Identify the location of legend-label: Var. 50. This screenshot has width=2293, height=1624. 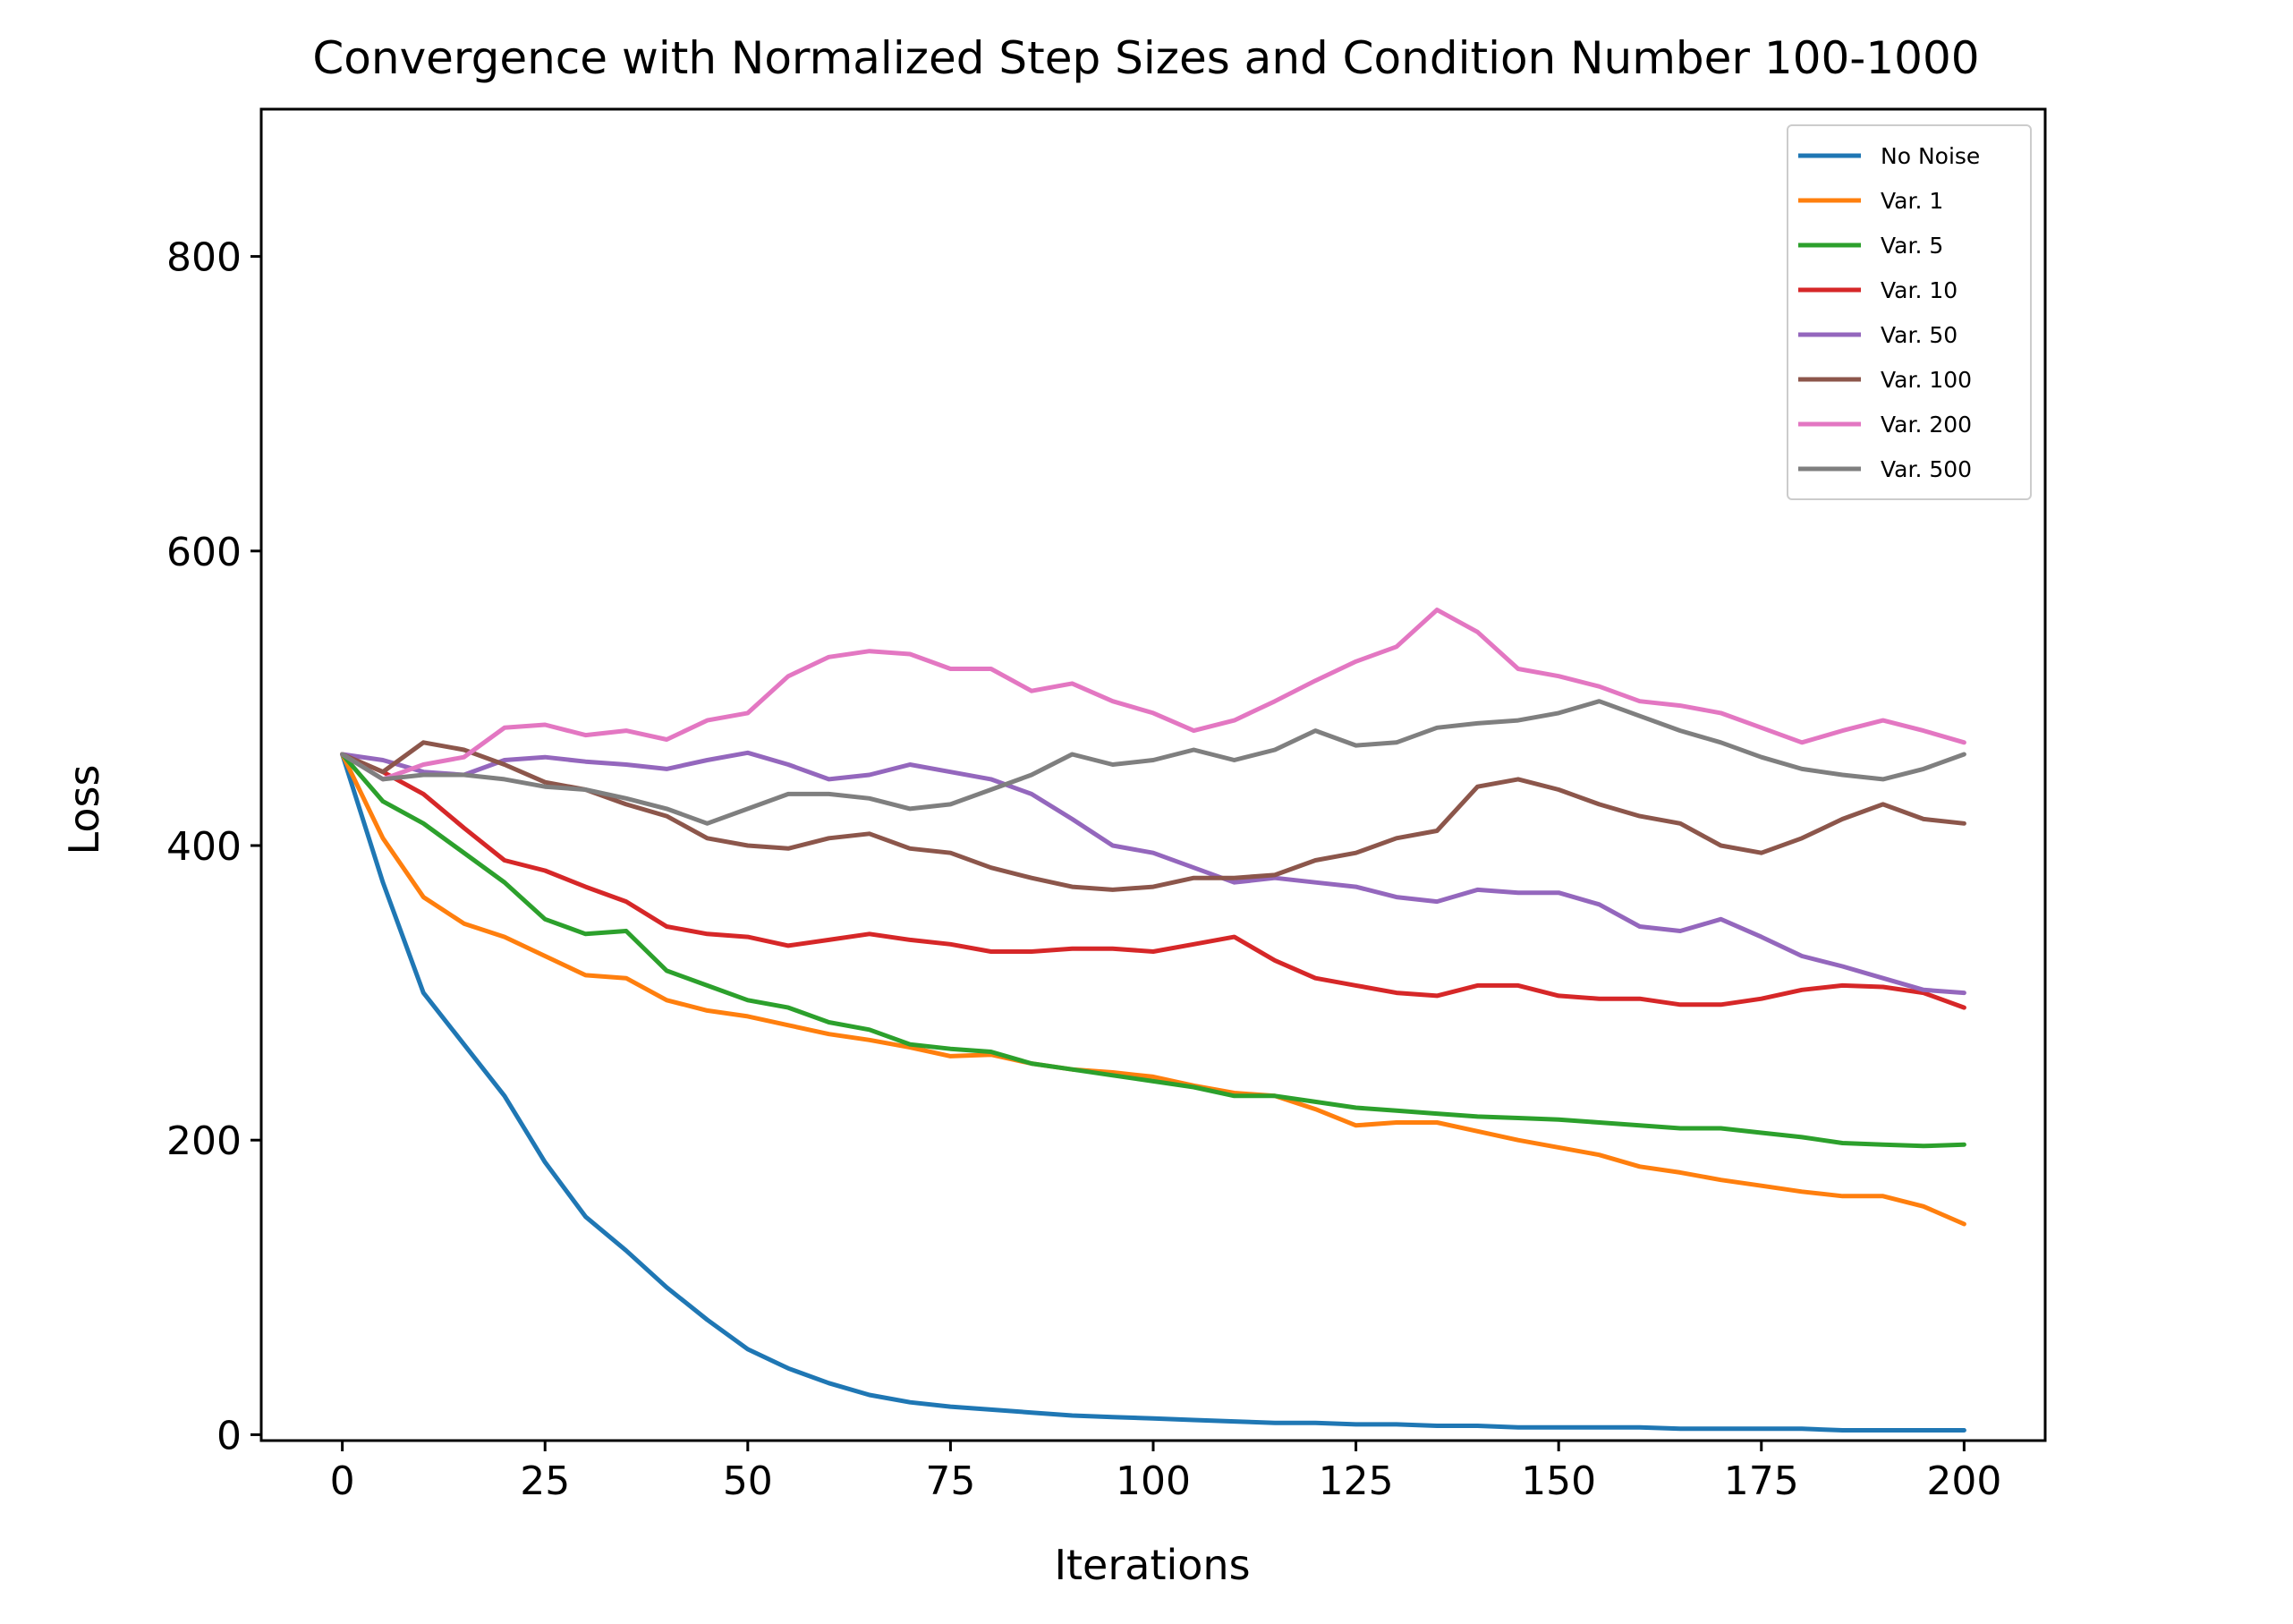
(1919, 335).